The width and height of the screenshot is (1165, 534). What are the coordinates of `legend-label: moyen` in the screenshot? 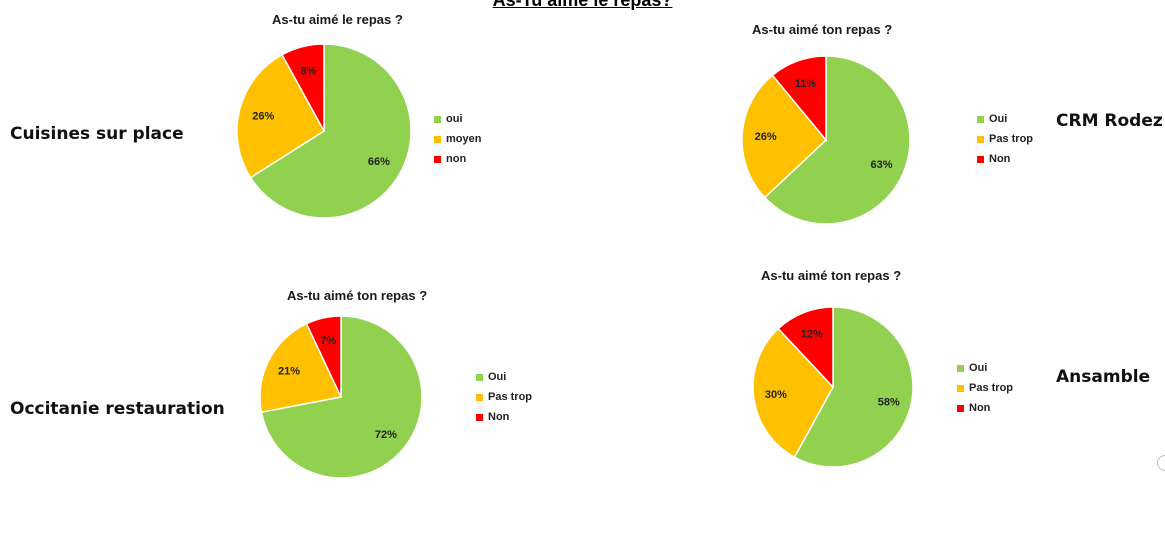 It's located at (464, 139).